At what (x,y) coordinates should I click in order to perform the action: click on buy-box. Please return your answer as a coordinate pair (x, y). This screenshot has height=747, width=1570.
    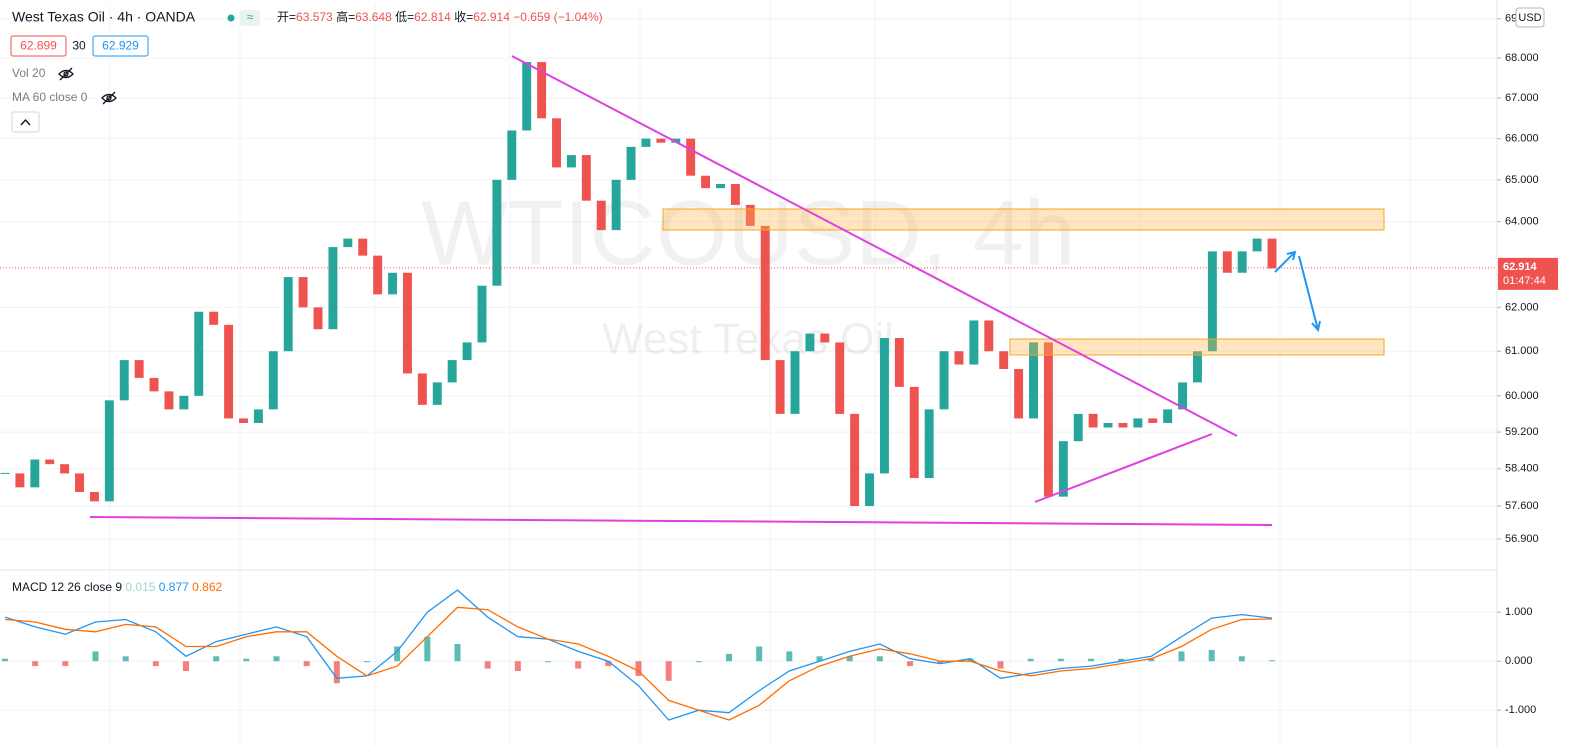
    Looking at the image, I should click on (120, 46).